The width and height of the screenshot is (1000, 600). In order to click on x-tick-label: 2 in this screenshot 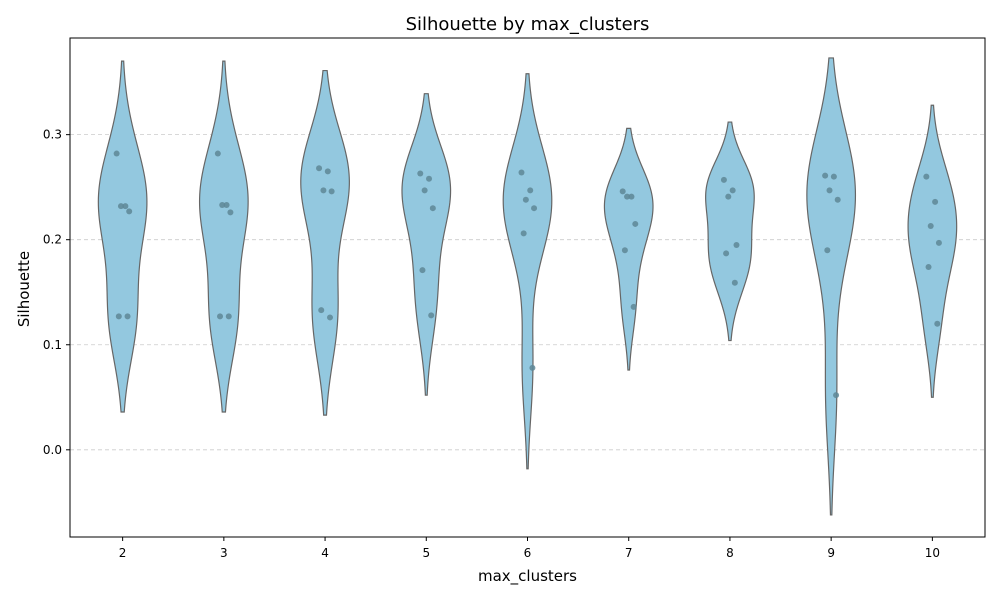, I will do `click(123, 553)`.